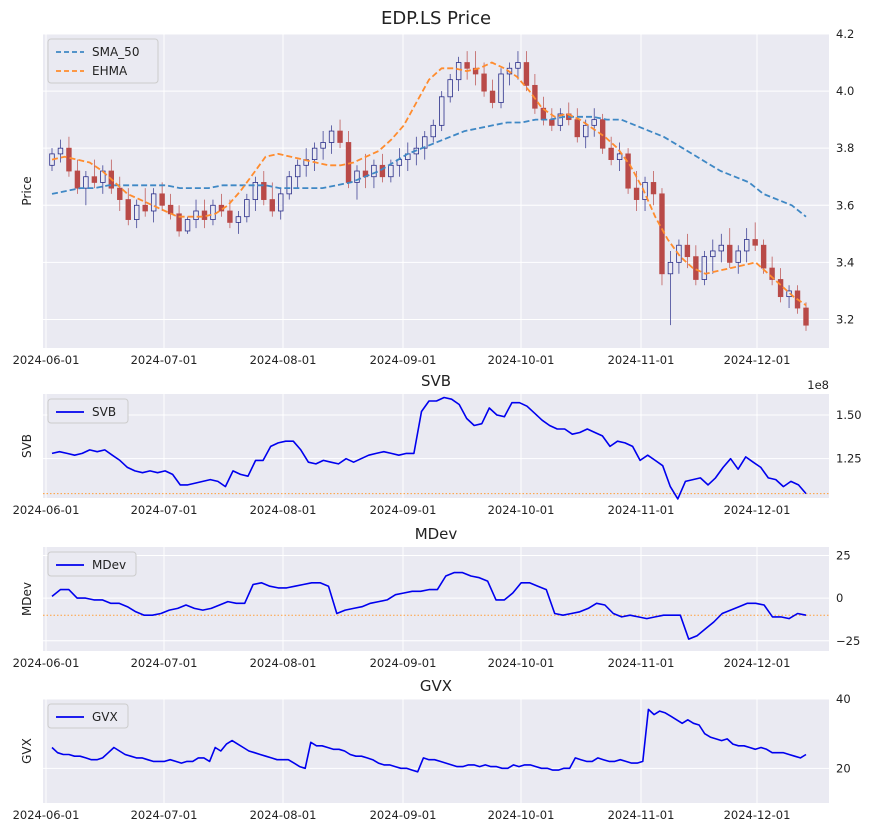  I want to click on y-tick-label: 20, so click(843, 768).